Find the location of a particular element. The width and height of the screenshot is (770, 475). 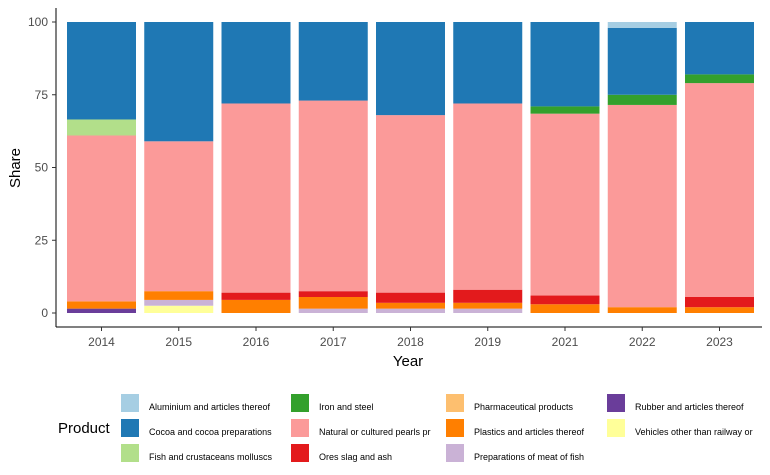

bar-2017-natural-or-cultured-pearls-pr is located at coordinates (333, 196).